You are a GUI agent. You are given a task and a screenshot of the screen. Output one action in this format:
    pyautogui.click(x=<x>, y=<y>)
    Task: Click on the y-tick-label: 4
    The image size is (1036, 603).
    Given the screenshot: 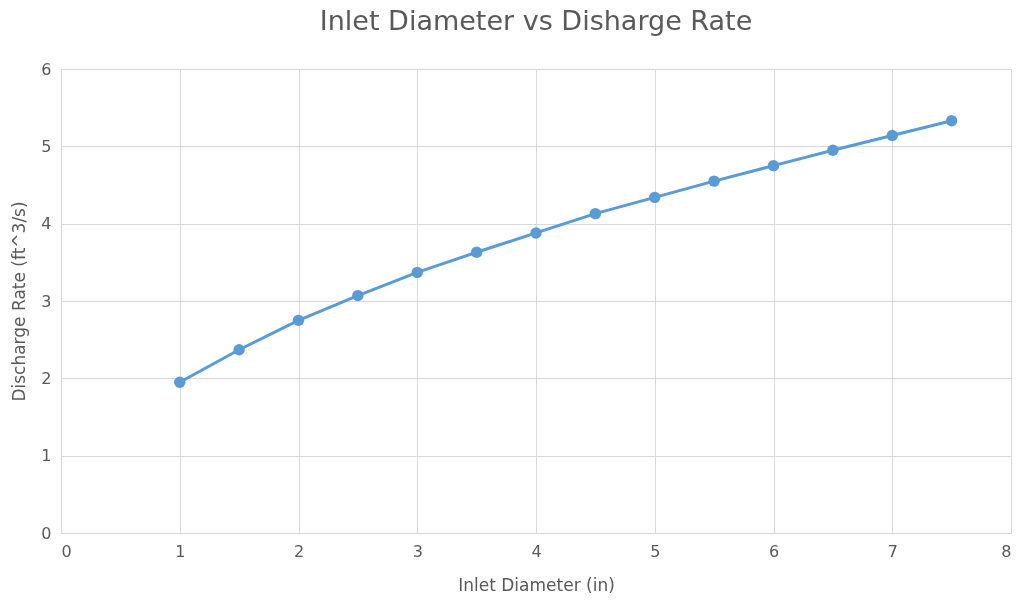 What is the action you would take?
    pyautogui.click(x=46, y=224)
    